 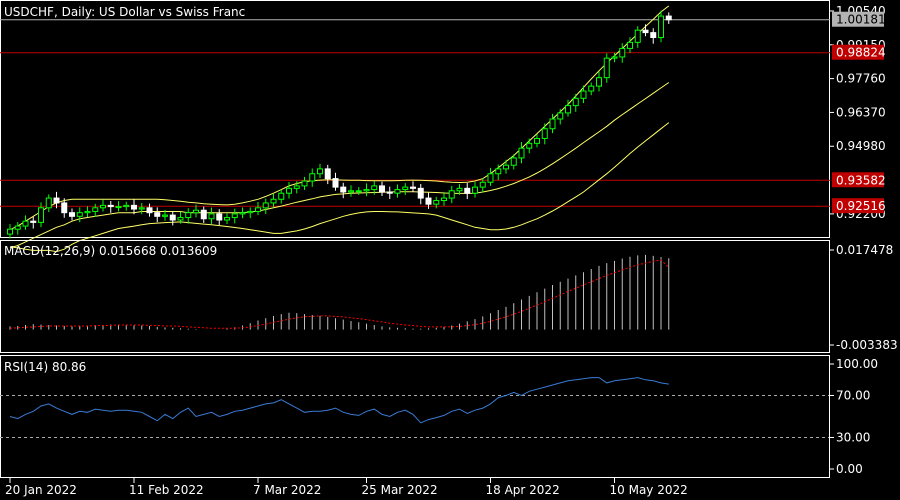 What do you see at coordinates (864, 250) in the screenshot?
I see `macd-tick-label: 0.017478` at bounding box center [864, 250].